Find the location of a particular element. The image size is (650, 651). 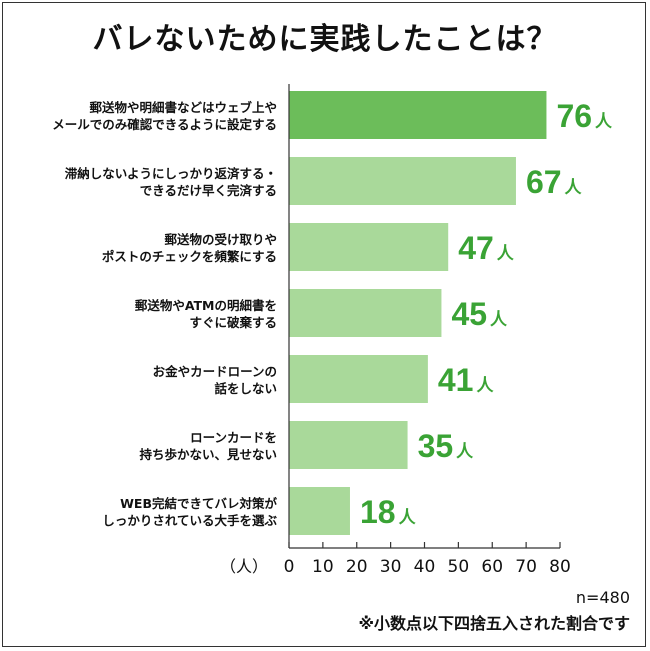

category-label-line: 話をしない is located at coordinates (245, 388).